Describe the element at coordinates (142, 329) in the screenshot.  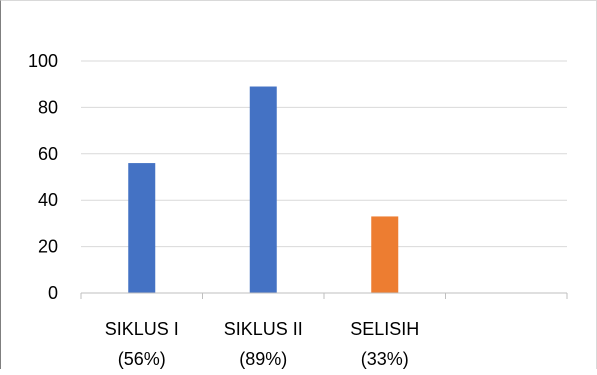
I see `x-tick-label: SIKLUS I` at that location.